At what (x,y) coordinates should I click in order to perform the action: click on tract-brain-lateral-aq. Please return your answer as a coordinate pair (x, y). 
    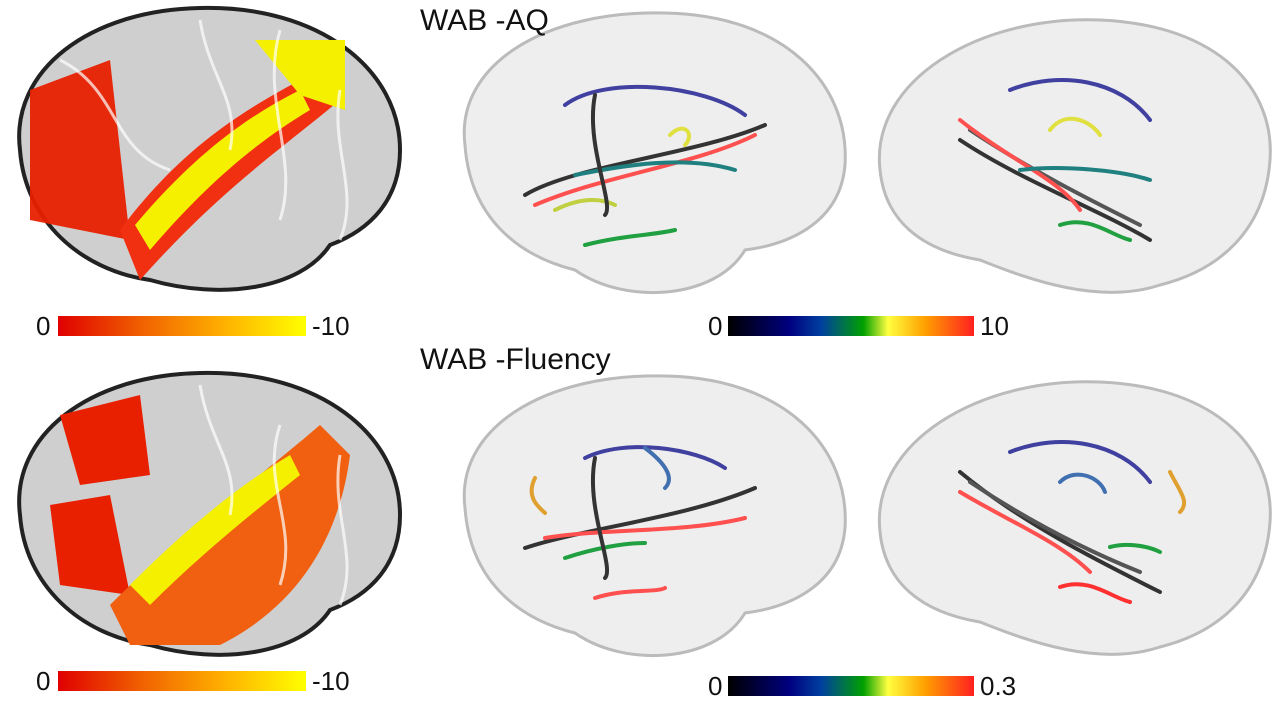
    Looking at the image, I should click on (654, 152).